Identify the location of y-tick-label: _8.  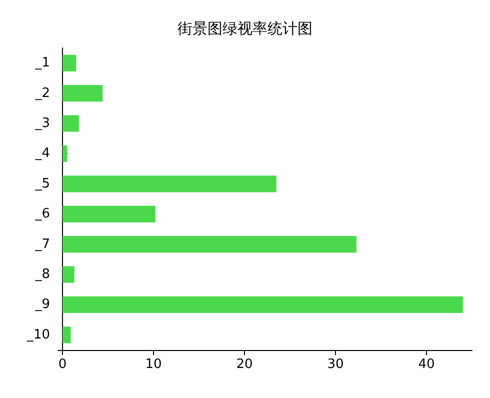
(42, 274).